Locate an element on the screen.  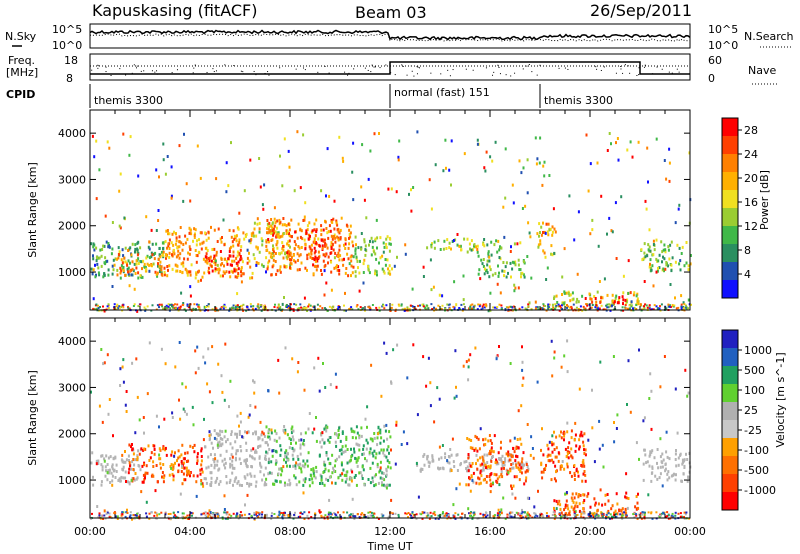
freq-label-bottom: [MHz] is located at coordinates (22, 72).